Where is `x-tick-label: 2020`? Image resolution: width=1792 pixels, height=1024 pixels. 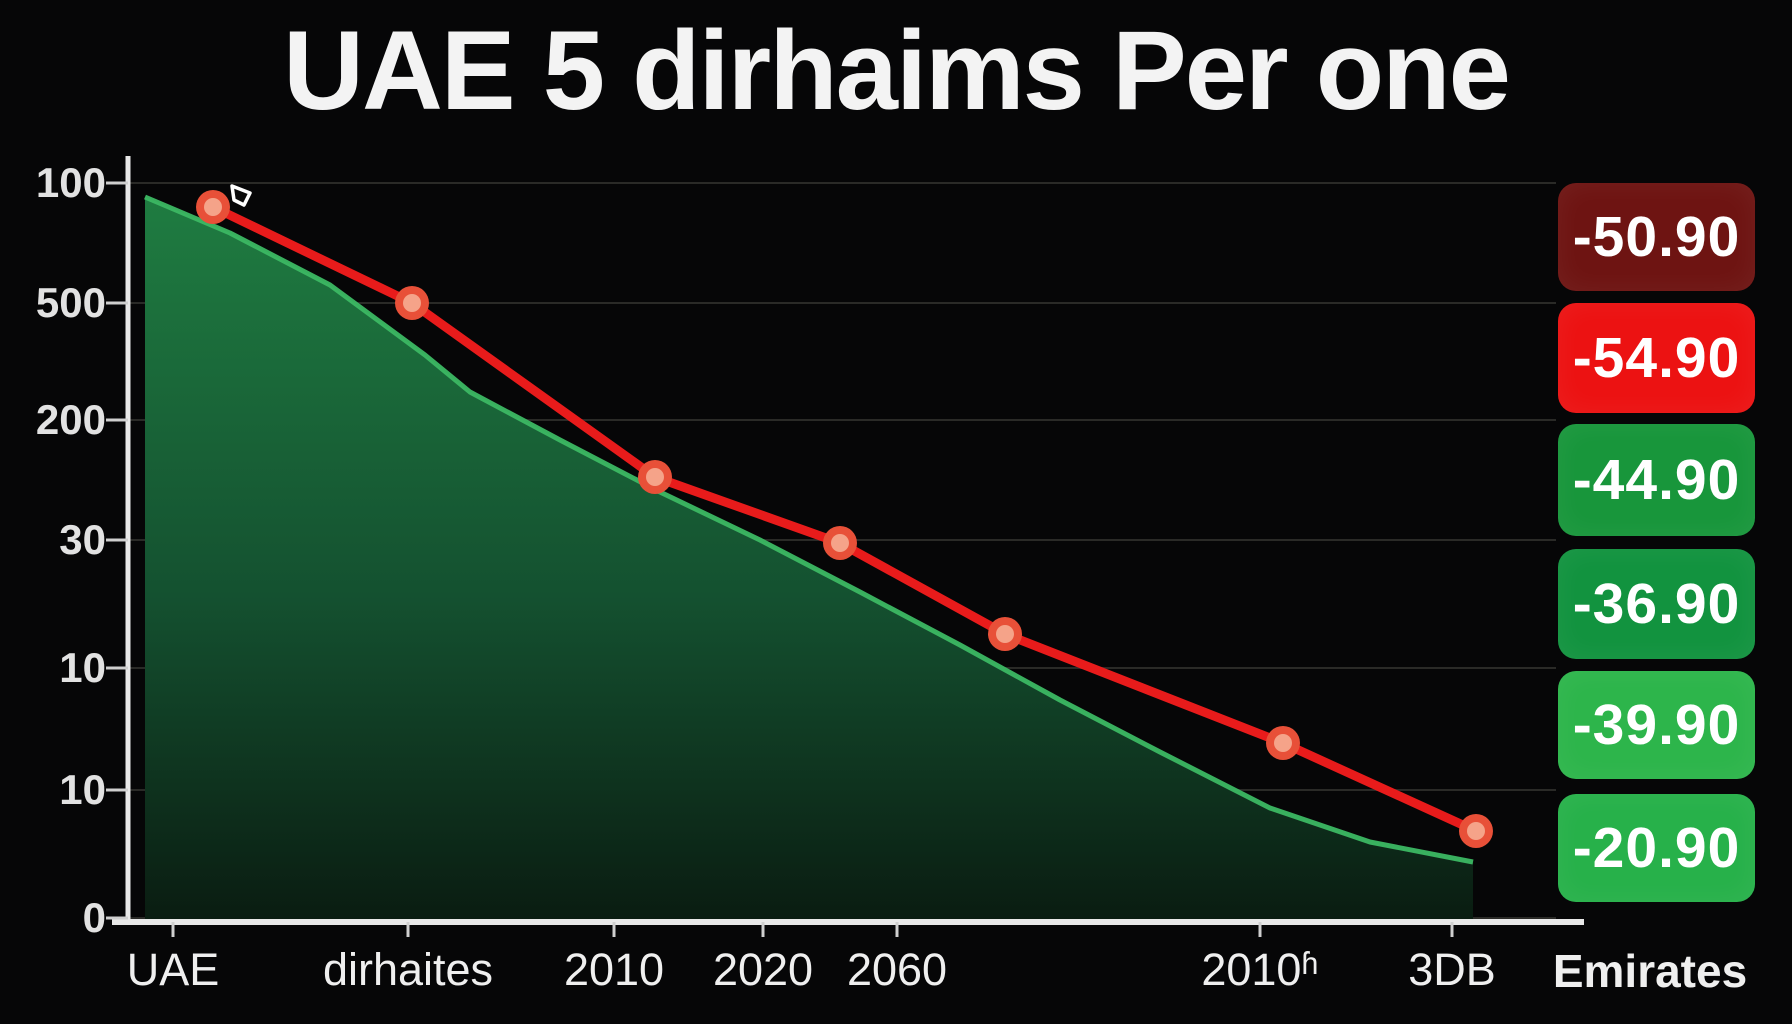 x-tick-label: 2020 is located at coordinates (763, 969).